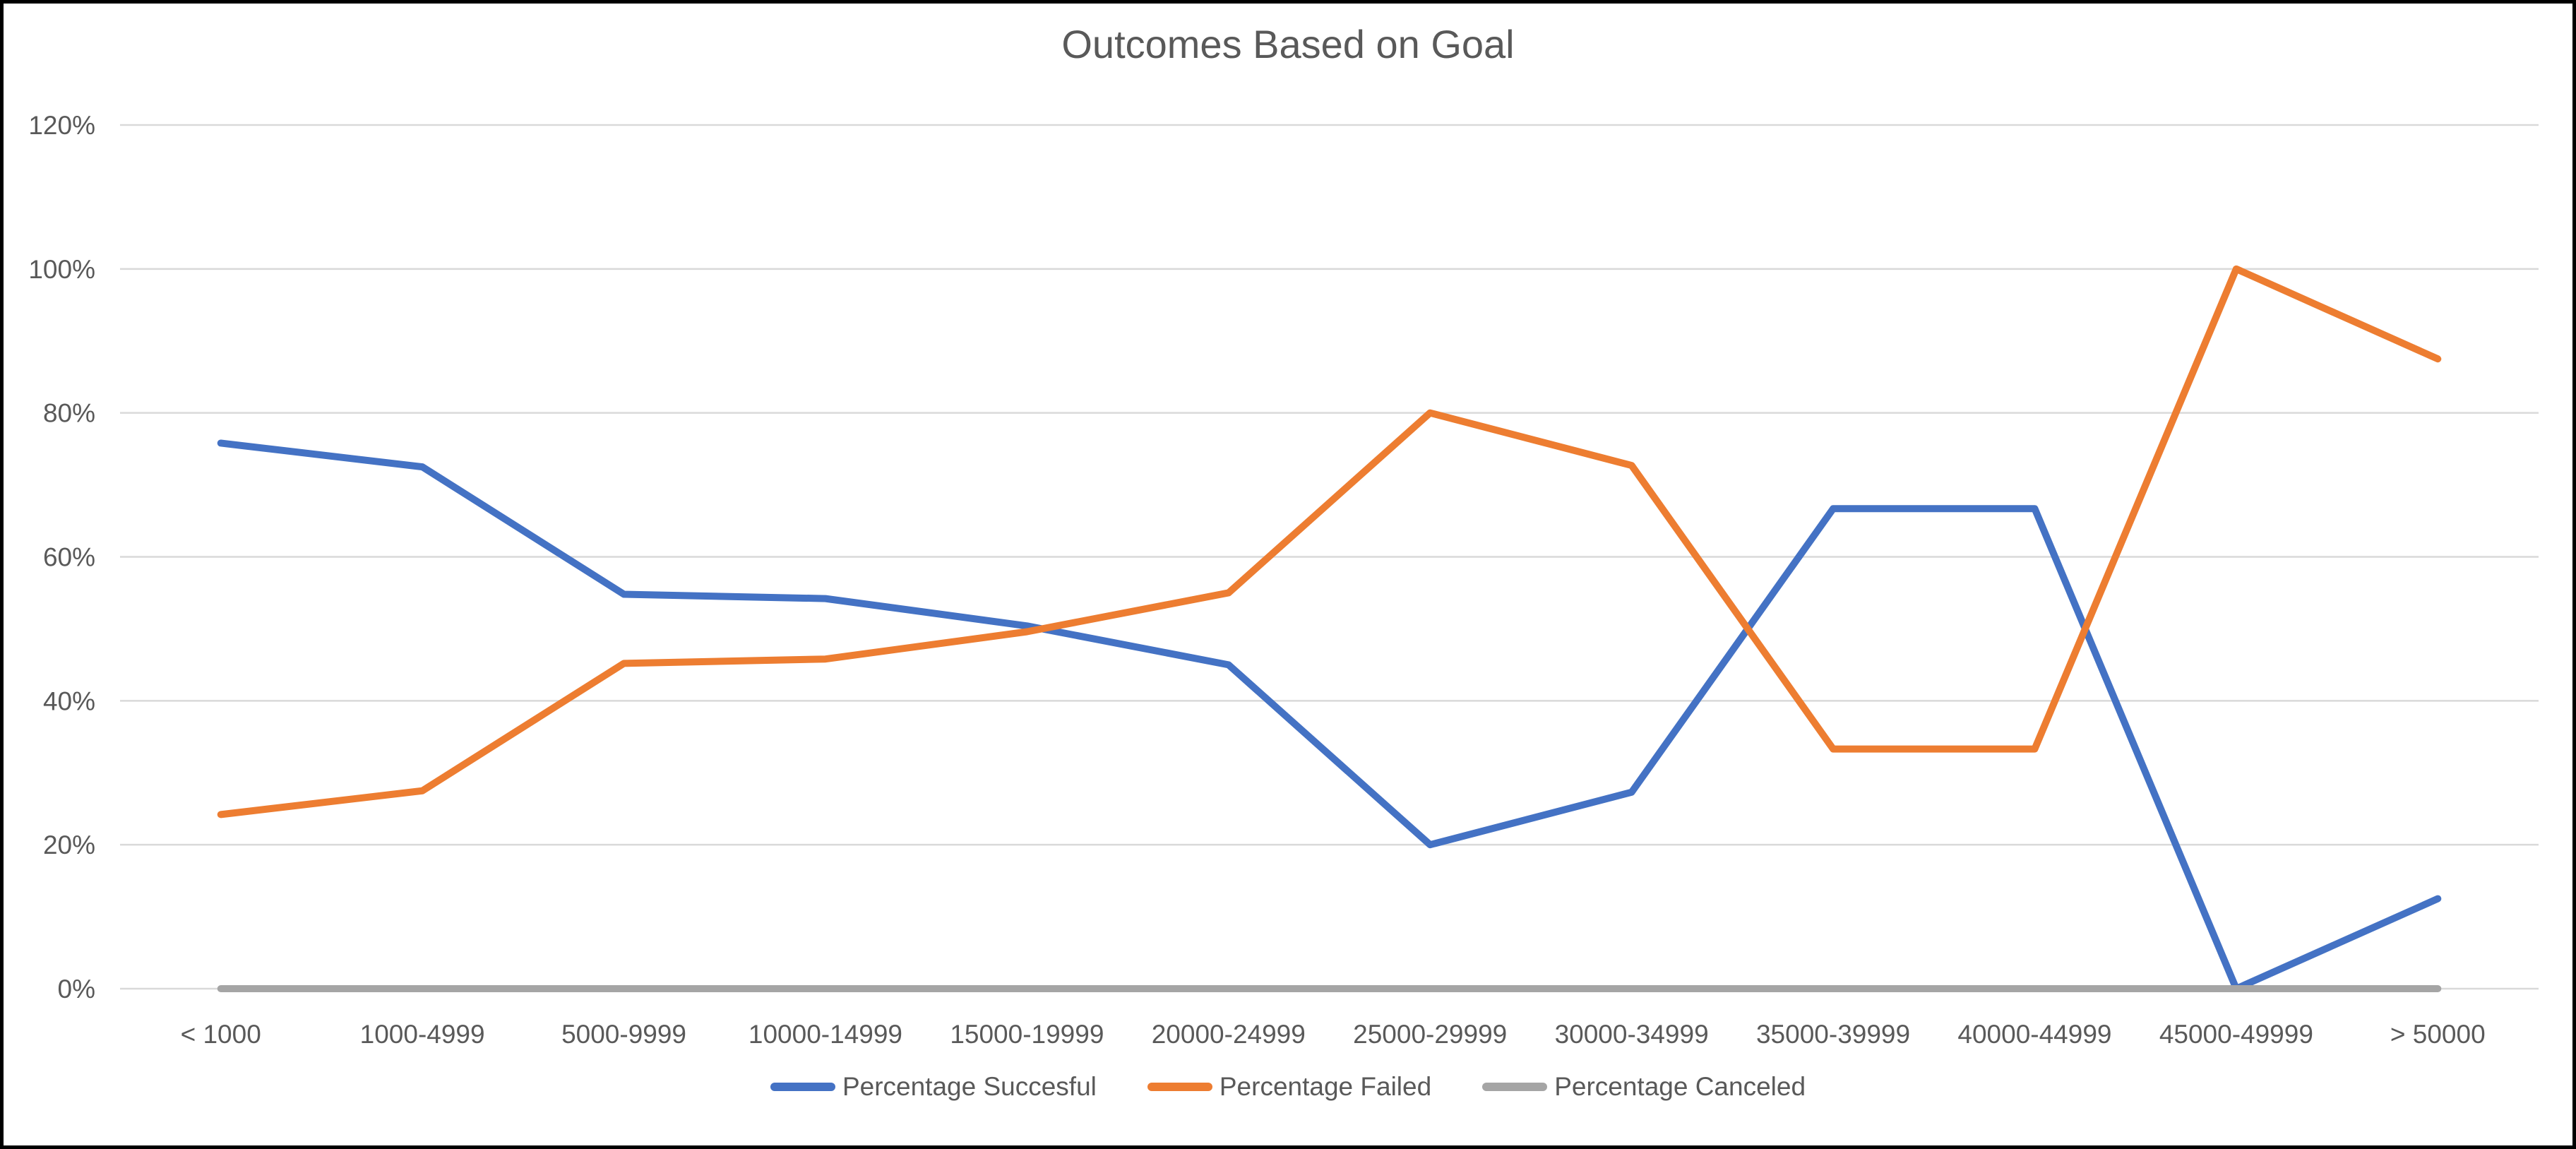 This screenshot has height=1149, width=2576. Describe the element at coordinates (1680, 1086) in the screenshot. I see `legend-label: Percentage Canceled` at that location.